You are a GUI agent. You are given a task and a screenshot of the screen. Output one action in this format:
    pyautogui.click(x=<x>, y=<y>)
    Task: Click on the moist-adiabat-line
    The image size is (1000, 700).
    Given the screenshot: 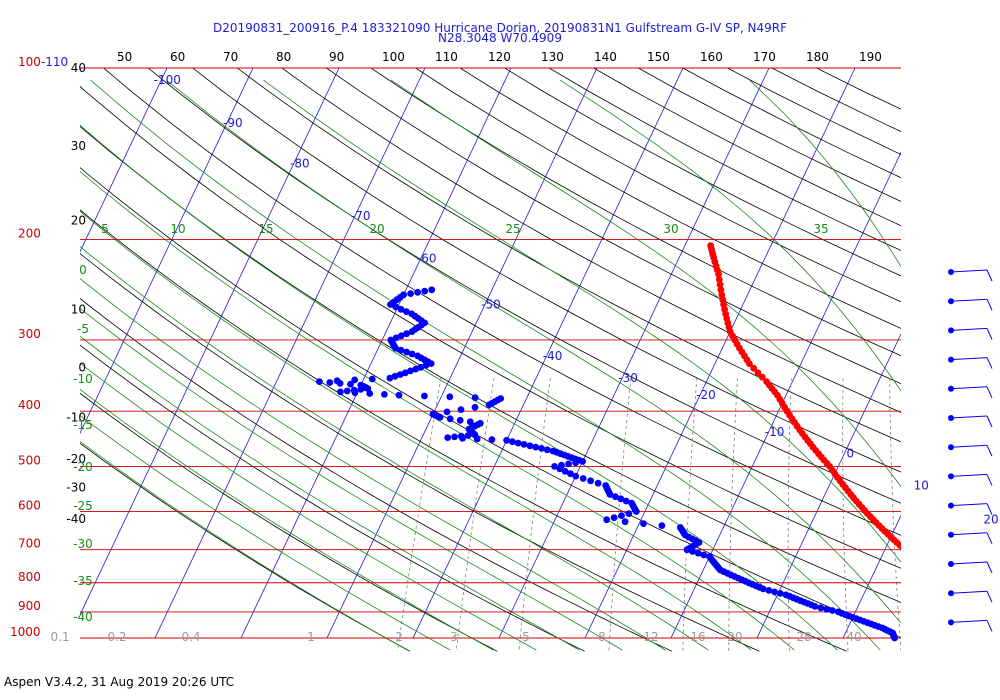 What is the action you would take?
    pyautogui.click(x=244, y=545)
    